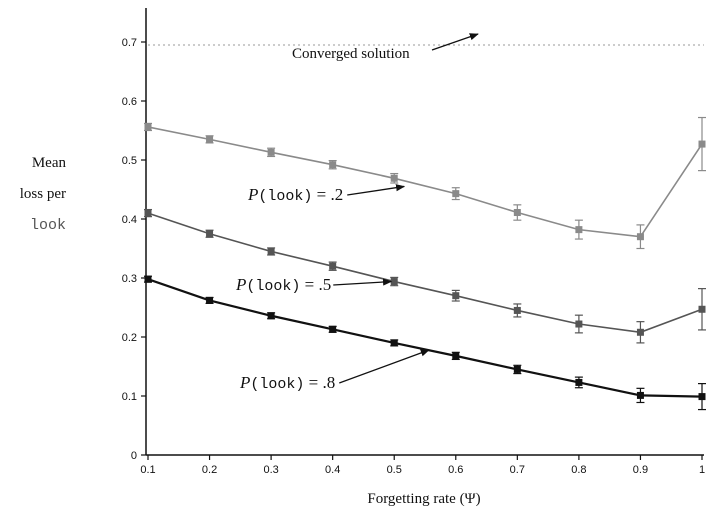  What do you see at coordinates (423, 499) in the screenshot?
I see `x-axis-label: Forgetting rate (Ψ)` at bounding box center [423, 499].